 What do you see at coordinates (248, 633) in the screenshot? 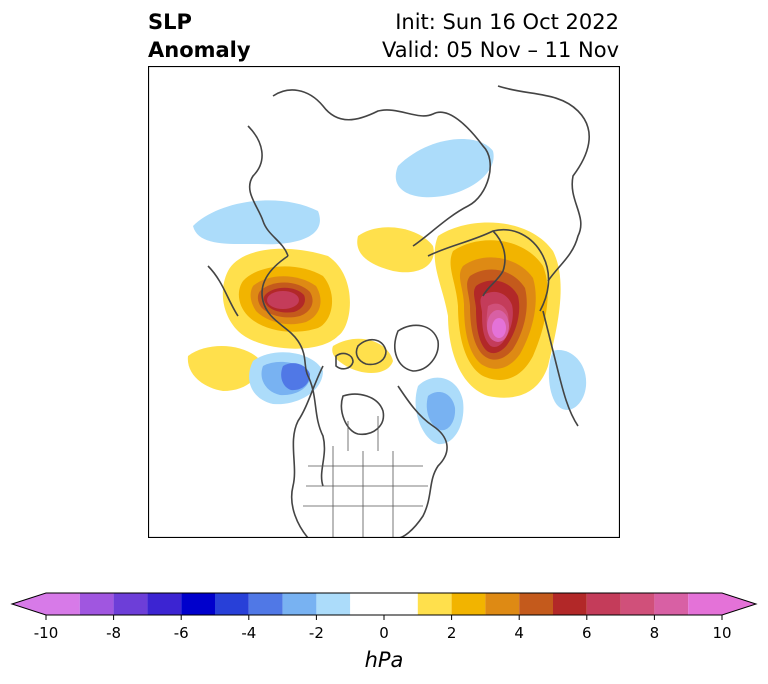
I see `colorbar-tick-label: -4` at bounding box center [248, 633].